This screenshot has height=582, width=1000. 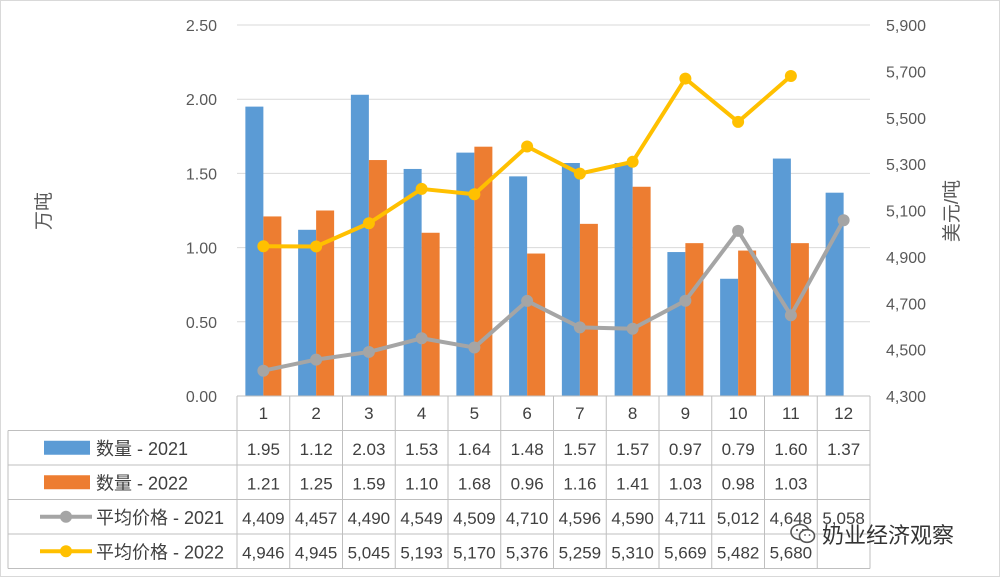 I want to click on left-axis-title: 万吨, so click(x=44, y=211).